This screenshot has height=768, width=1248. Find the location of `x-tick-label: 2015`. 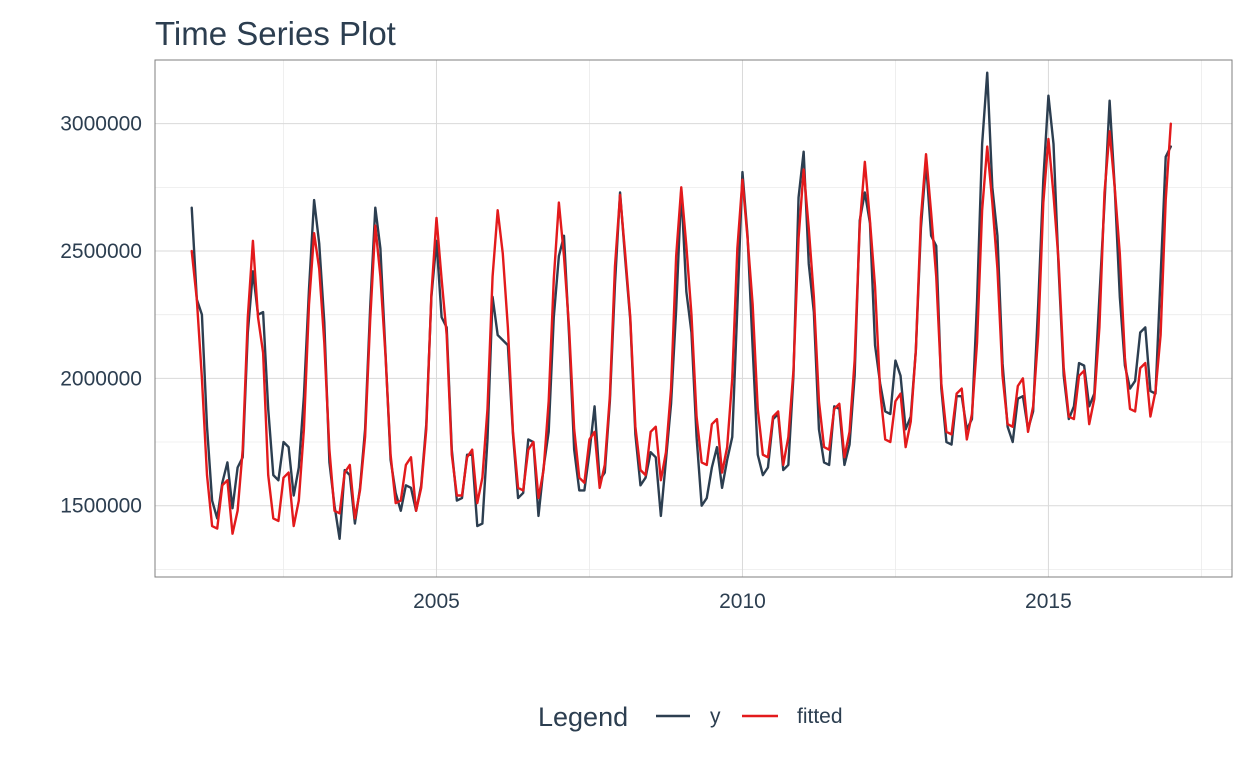

x-tick-label: 2015 is located at coordinates (1048, 601).